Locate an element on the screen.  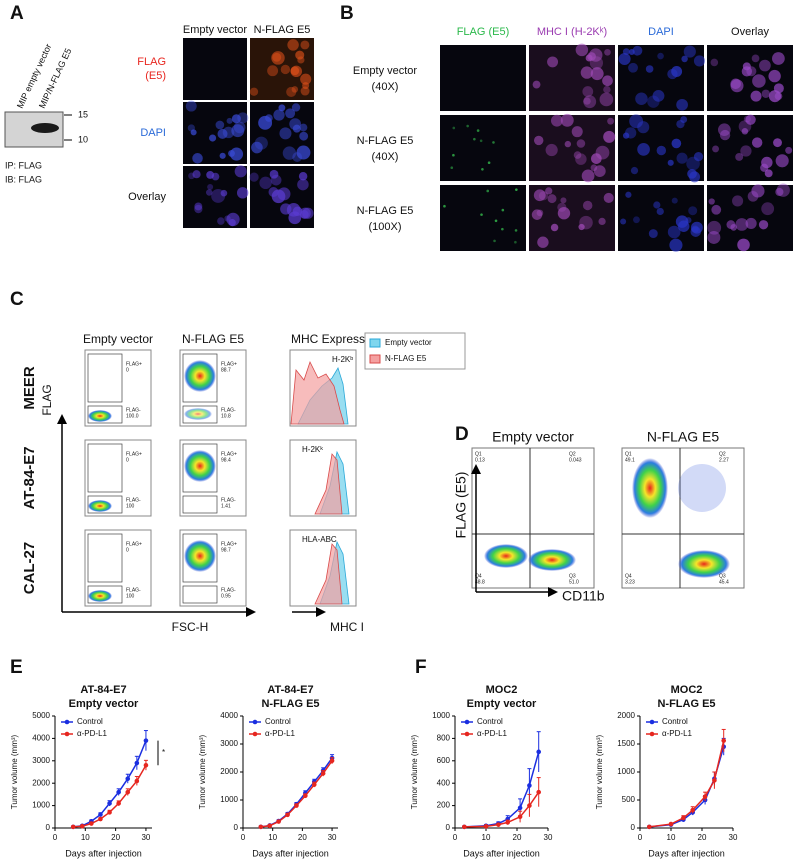
label: Q3 is located at coordinates (722, 576).